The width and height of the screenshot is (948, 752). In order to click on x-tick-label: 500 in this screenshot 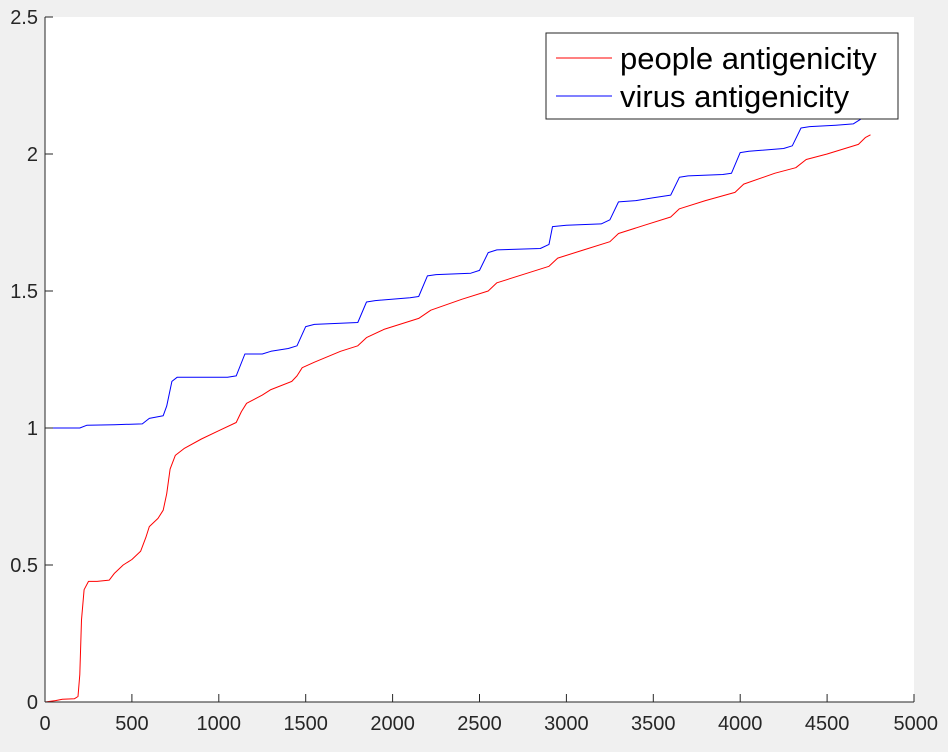, I will do `click(131, 724)`.